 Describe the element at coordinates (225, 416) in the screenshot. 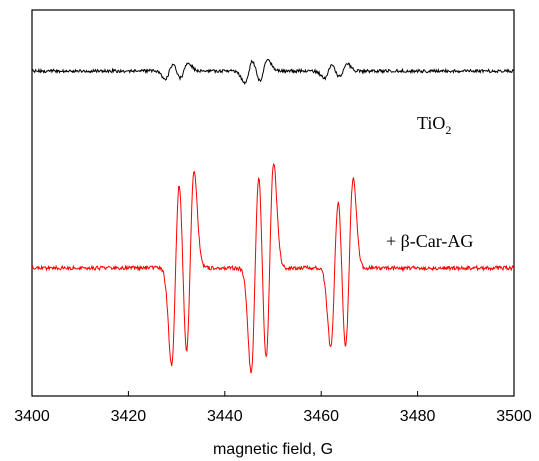

I see `x-tick-label: 3440` at that location.